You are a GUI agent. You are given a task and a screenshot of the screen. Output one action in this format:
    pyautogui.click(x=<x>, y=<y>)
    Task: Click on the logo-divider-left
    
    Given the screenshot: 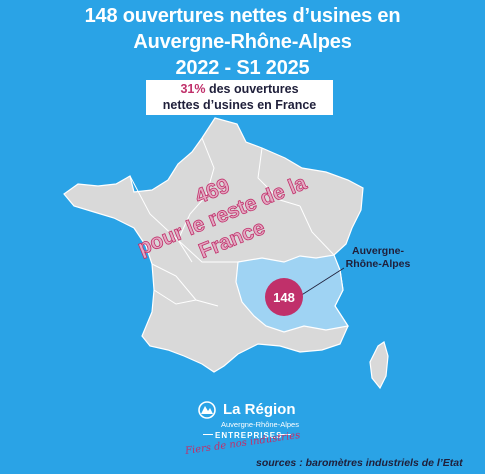 What is the action you would take?
    pyautogui.click(x=208, y=434)
    